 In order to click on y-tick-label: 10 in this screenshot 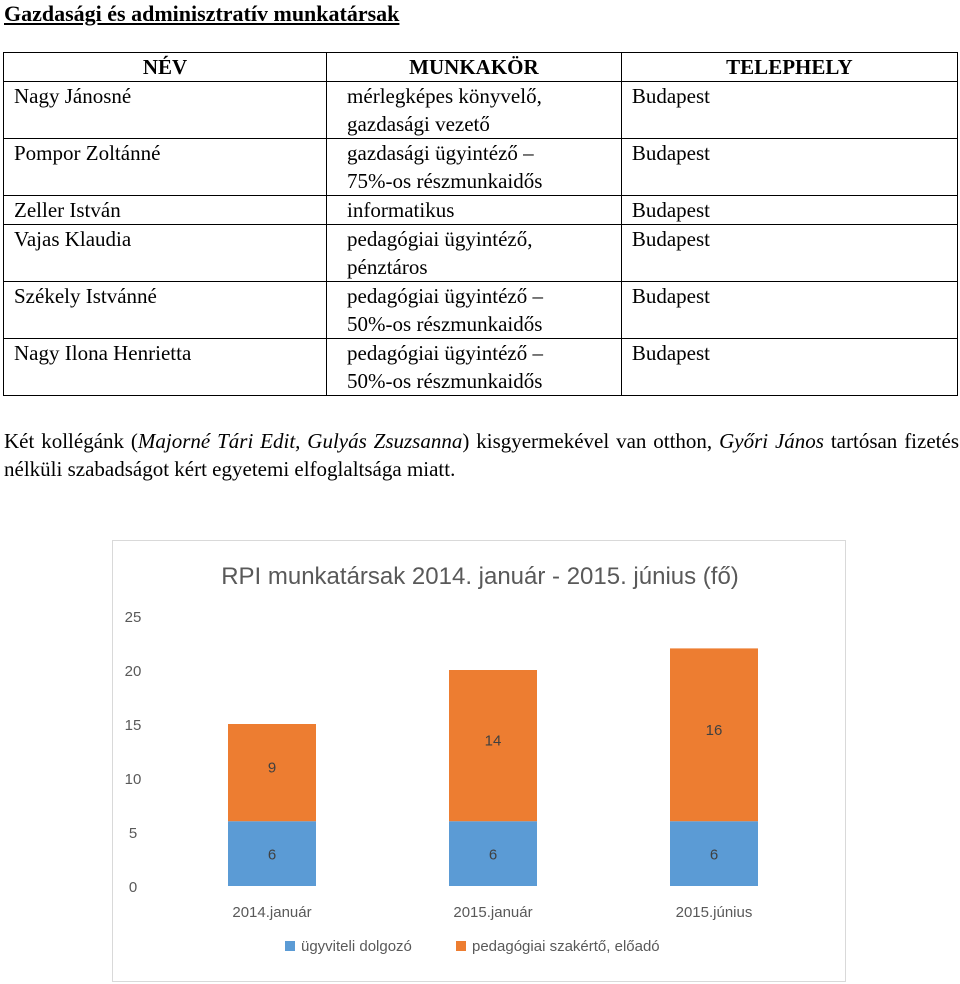, I will do `click(133, 779)`.